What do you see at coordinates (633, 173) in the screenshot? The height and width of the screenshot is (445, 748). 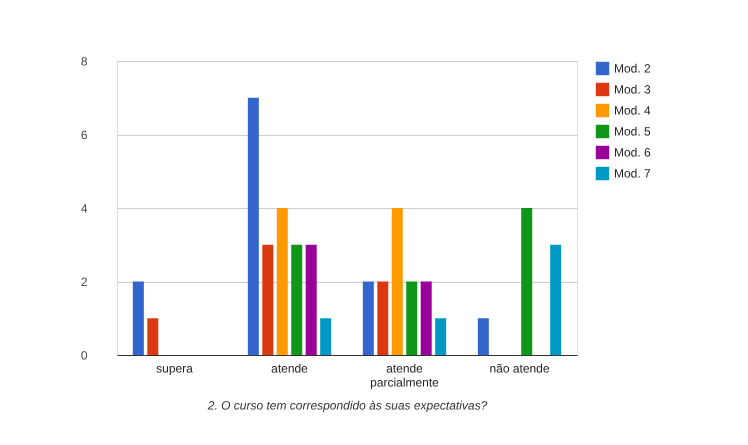 I see `legend-label: Mod. 7` at bounding box center [633, 173].